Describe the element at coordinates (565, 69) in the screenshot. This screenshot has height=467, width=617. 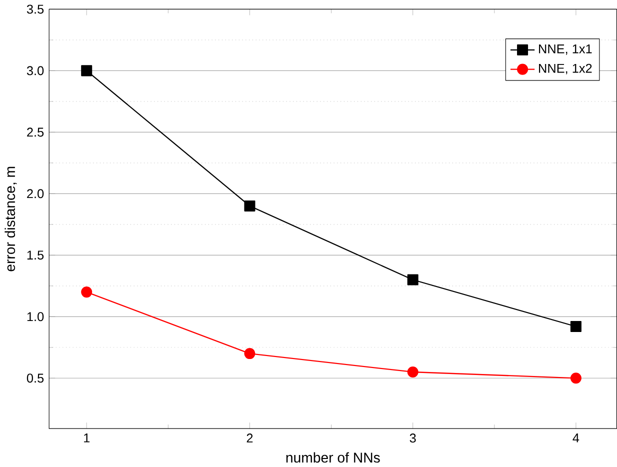
I see `legend-label: NNE, 1x2` at that location.